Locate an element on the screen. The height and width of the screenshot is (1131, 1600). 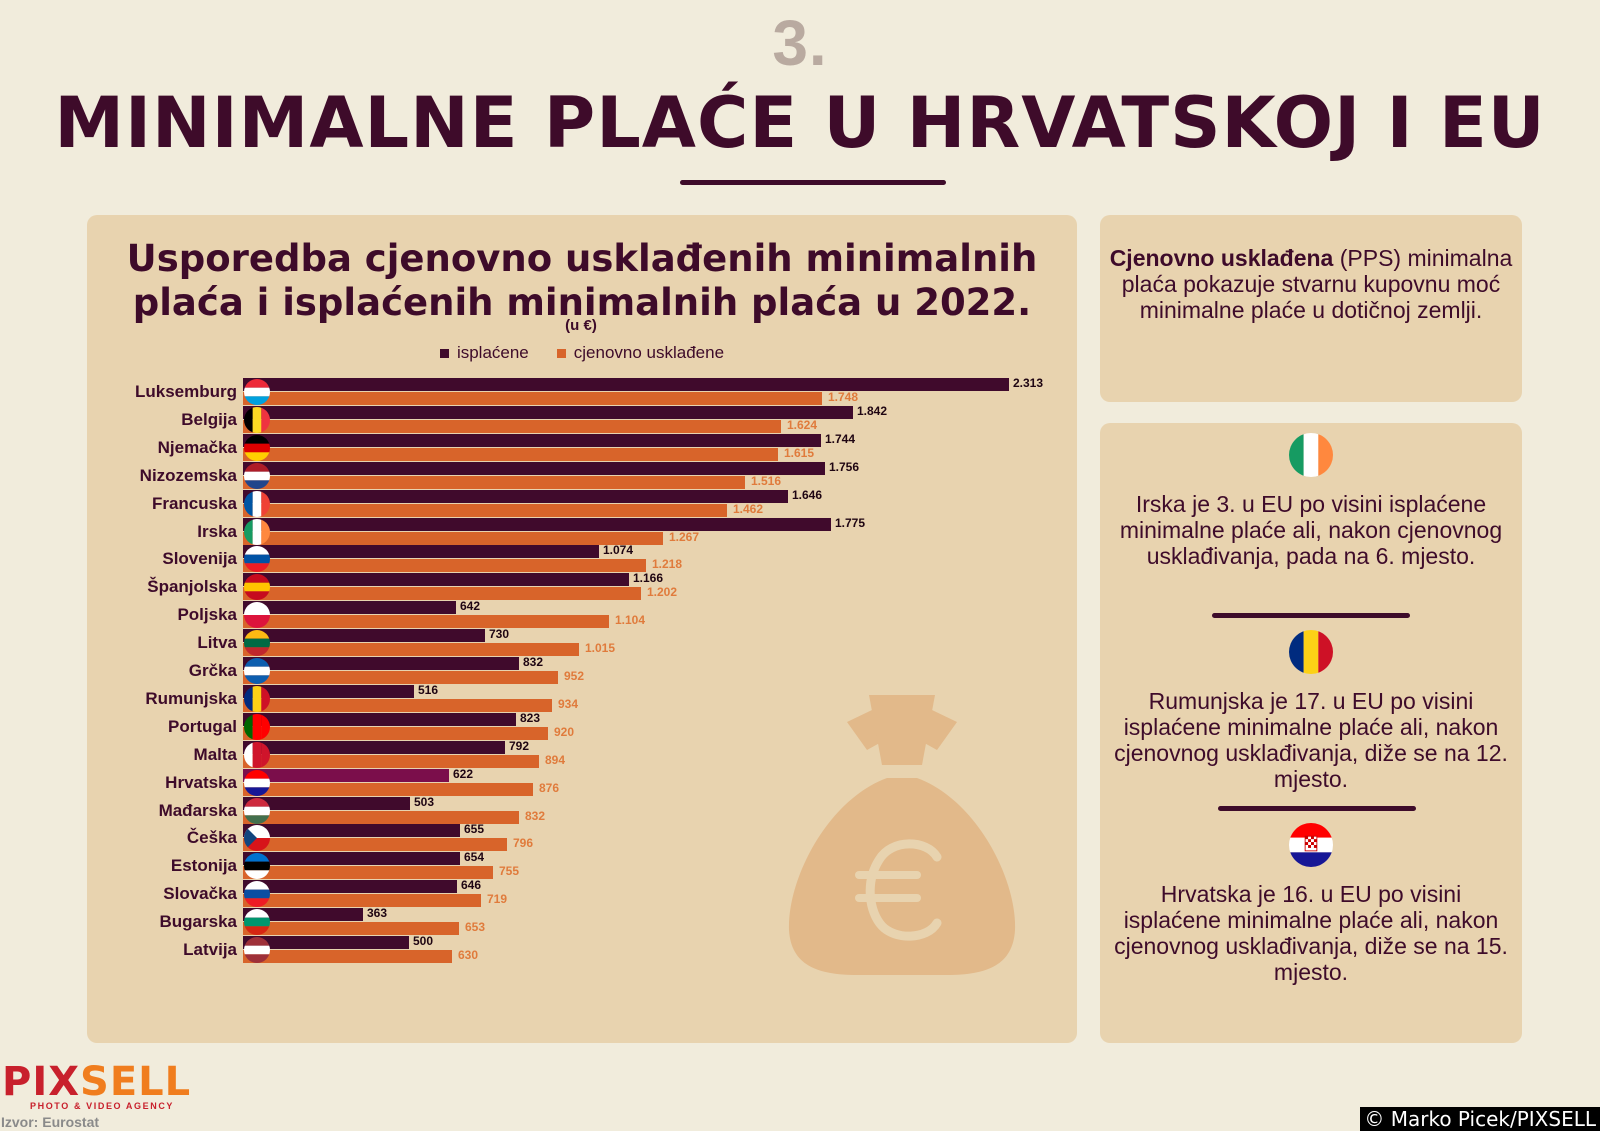
value-label-pps: 832 is located at coordinates (535, 815).